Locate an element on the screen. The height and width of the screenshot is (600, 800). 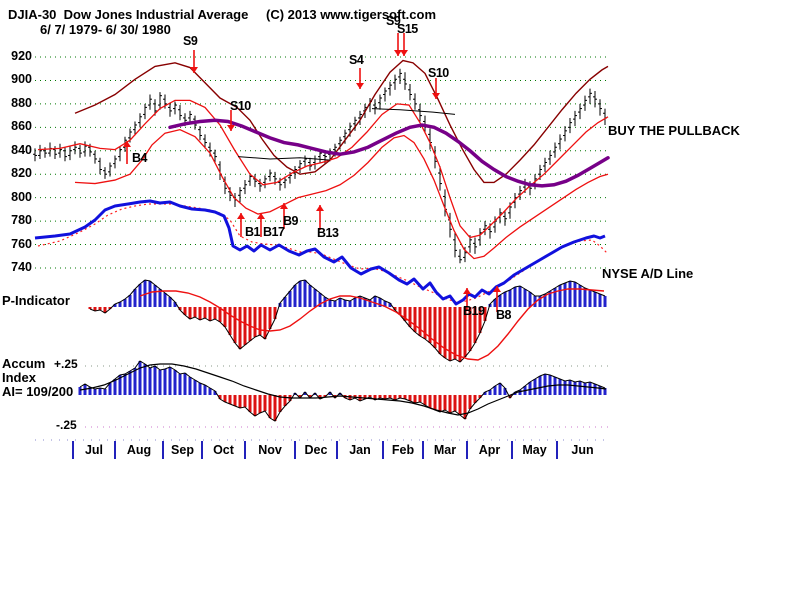
month-label-feb: Feb is located at coordinates (403, 450).